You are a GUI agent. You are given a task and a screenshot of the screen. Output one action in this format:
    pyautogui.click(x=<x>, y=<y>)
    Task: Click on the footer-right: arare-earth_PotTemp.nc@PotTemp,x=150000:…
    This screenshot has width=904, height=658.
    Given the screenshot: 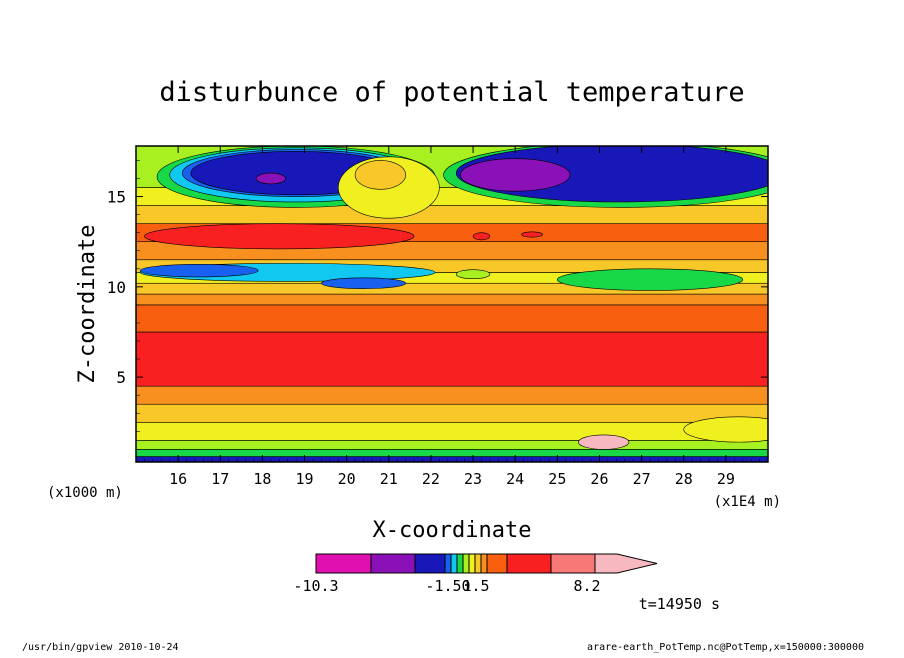 What is the action you would take?
    pyautogui.click(x=725, y=647)
    